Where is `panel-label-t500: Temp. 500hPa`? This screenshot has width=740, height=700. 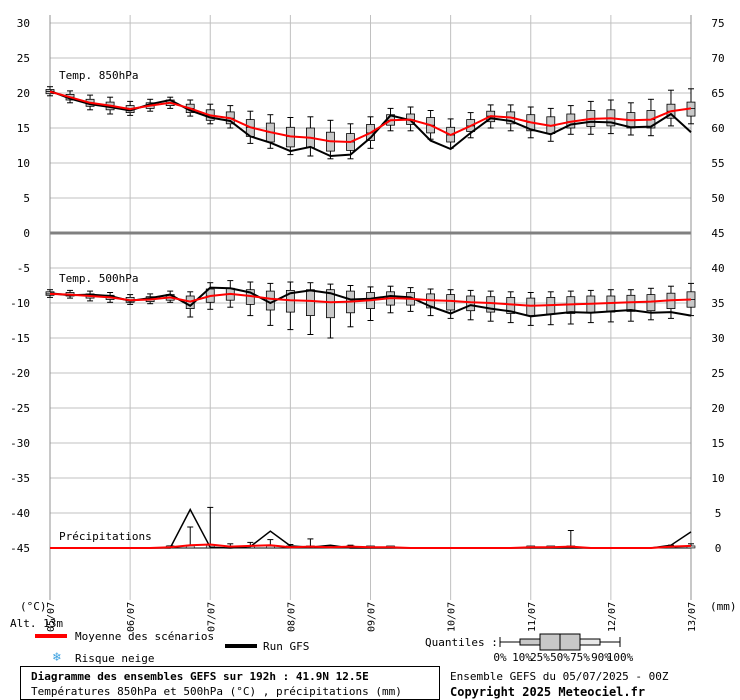
panel-label-t500: Temp. 500hPa is located at coordinates (98, 278).